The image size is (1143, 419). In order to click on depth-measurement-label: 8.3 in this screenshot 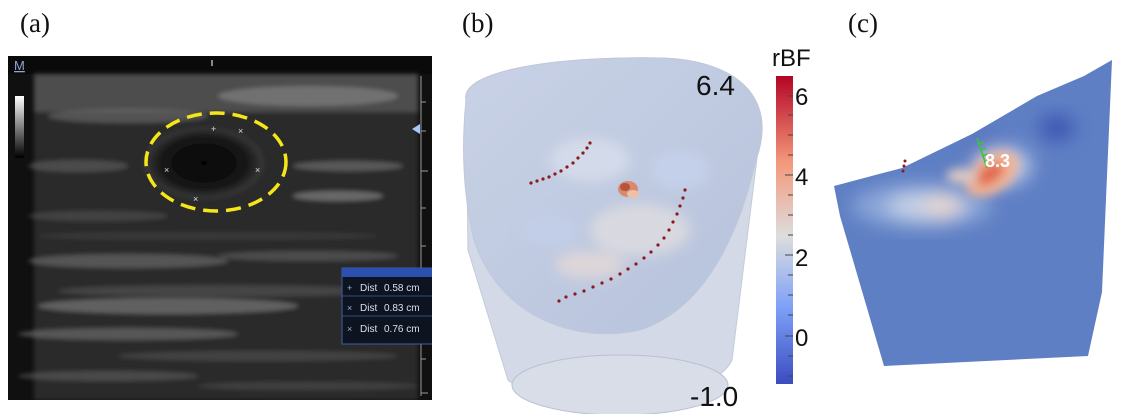, I will do `click(997, 161)`.